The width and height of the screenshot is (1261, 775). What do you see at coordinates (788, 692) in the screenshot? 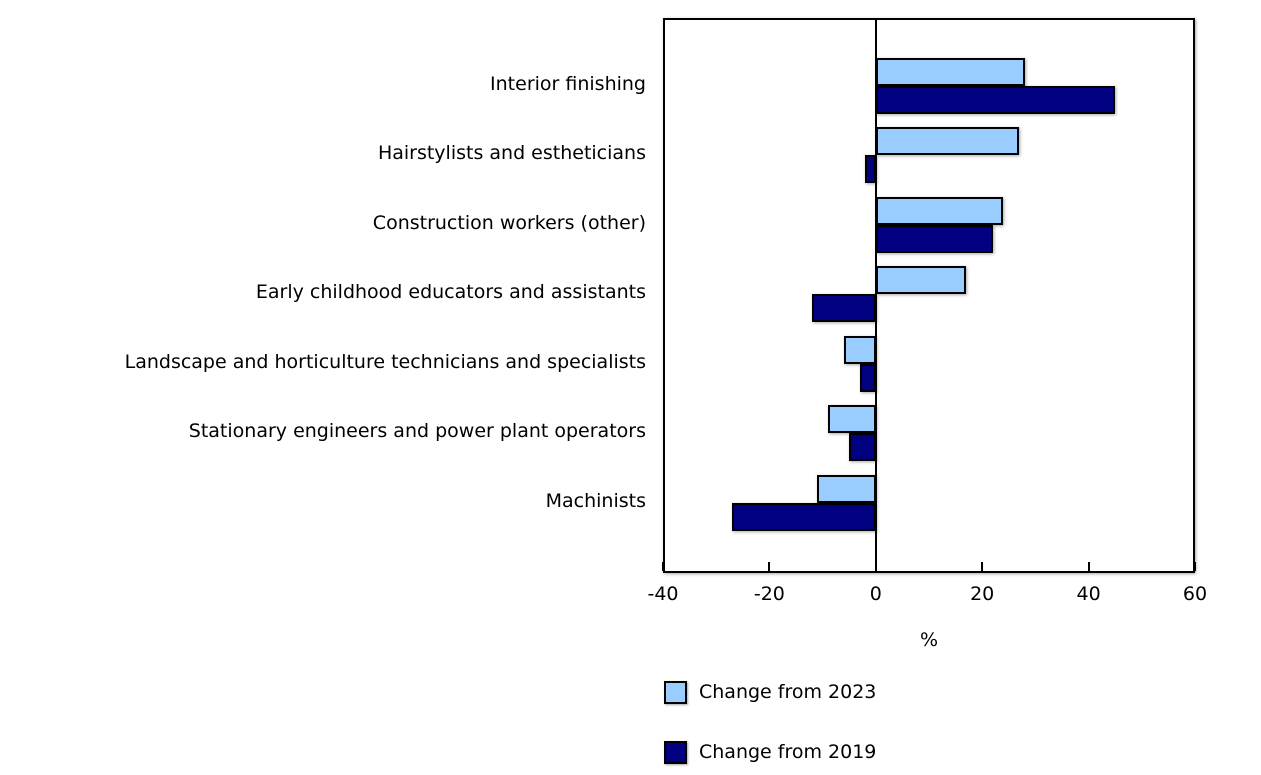
I see `legend-label: Change from 2023` at bounding box center [788, 692].